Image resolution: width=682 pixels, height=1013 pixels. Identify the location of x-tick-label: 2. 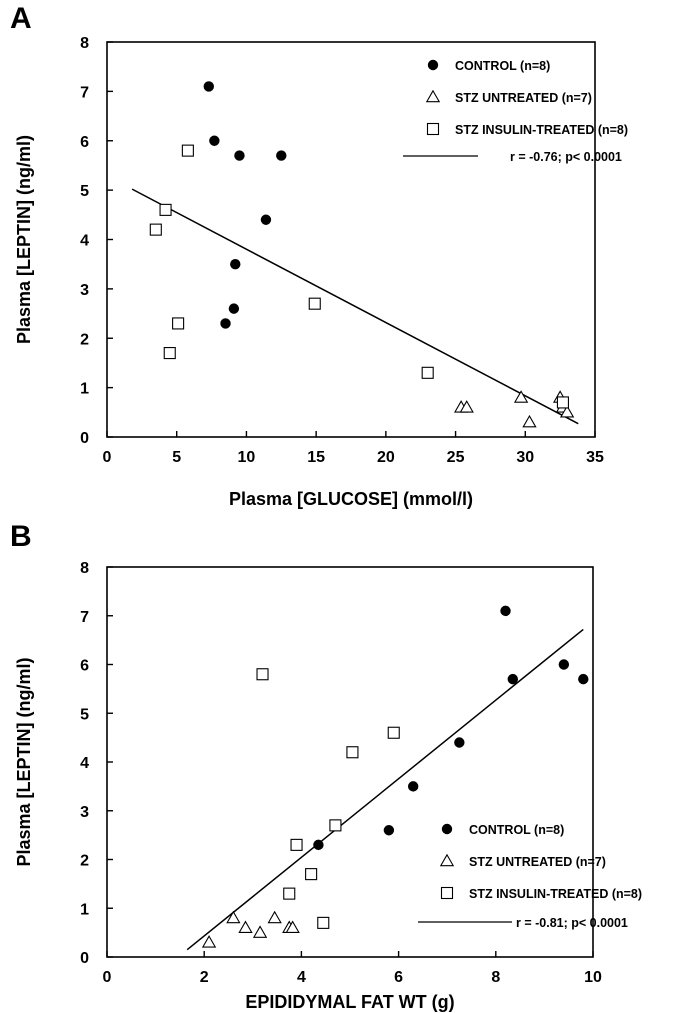
(204, 977).